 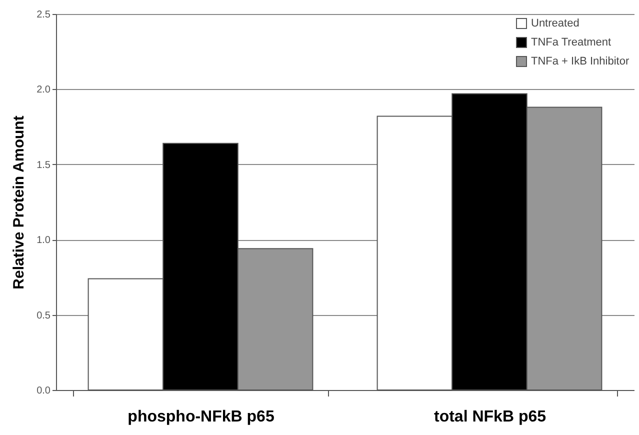 What do you see at coordinates (580, 62) in the screenshot?
I see `legend-label: TNFa + IkB Inhibitor` at bounding box center [580, 62].